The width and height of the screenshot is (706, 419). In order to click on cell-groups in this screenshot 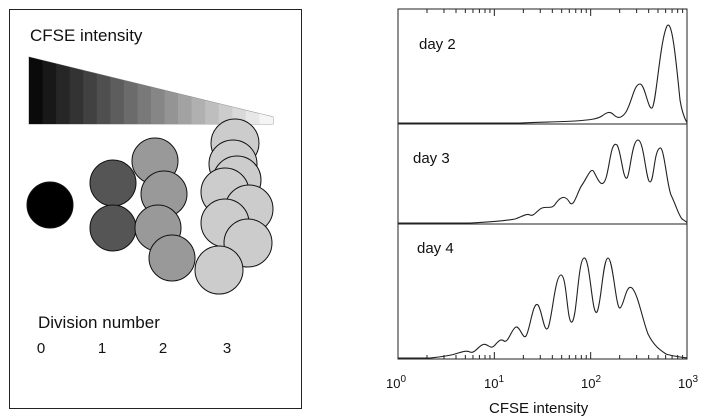, I will do `click(150, 206)`.